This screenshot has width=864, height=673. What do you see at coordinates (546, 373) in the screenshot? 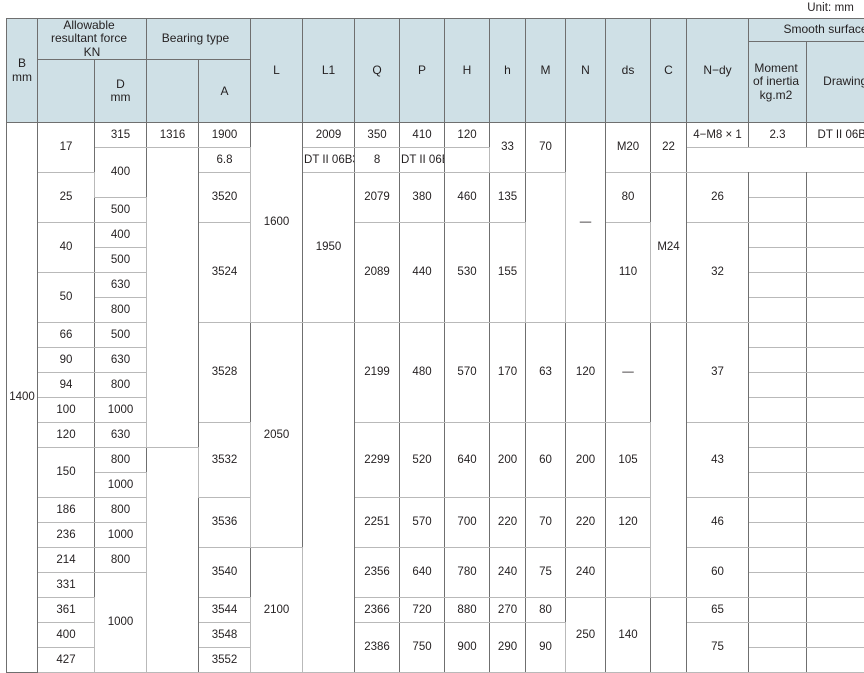
I see `dim-h-lower: 63` at bounding box center [546, 373].